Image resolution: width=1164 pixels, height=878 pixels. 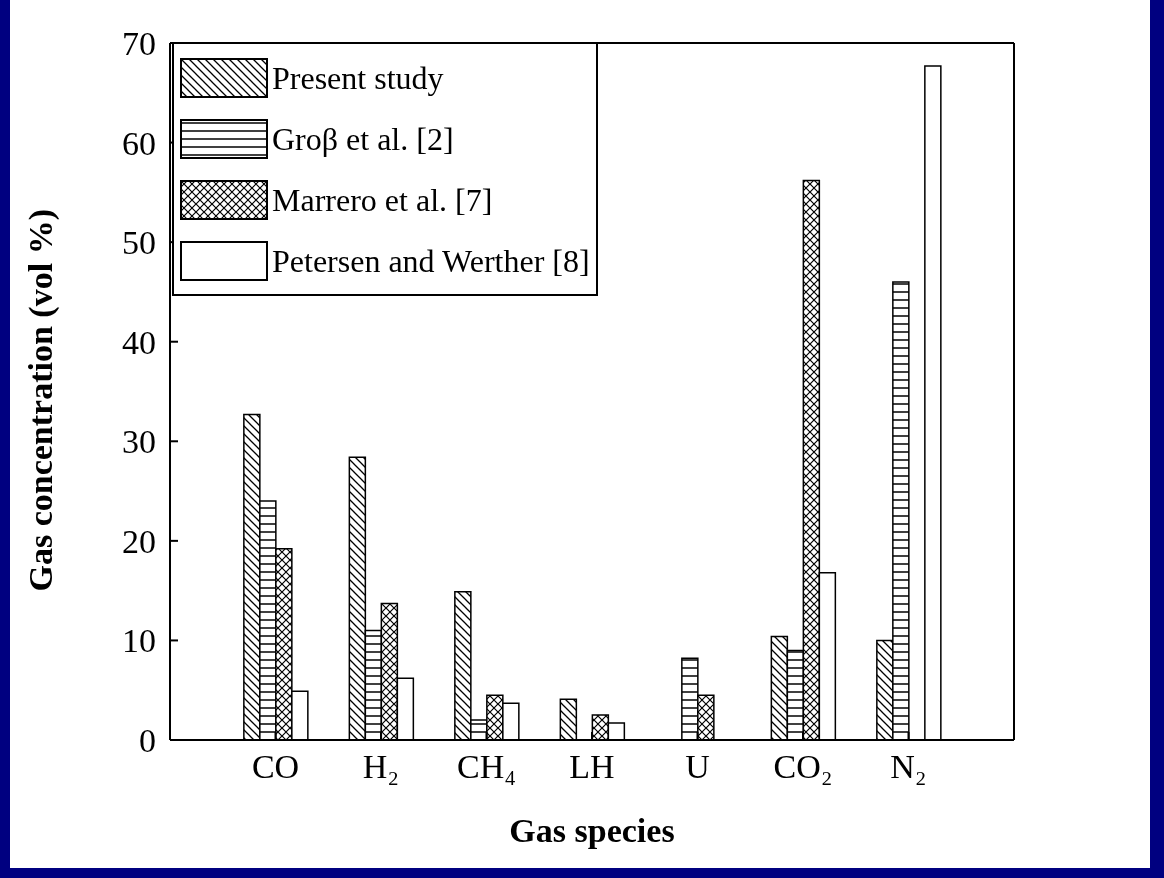 What do you see at coordinates (139, 44) in the screenshot?
I see `y-tick-label: 70` at bounding box center [139, 44].